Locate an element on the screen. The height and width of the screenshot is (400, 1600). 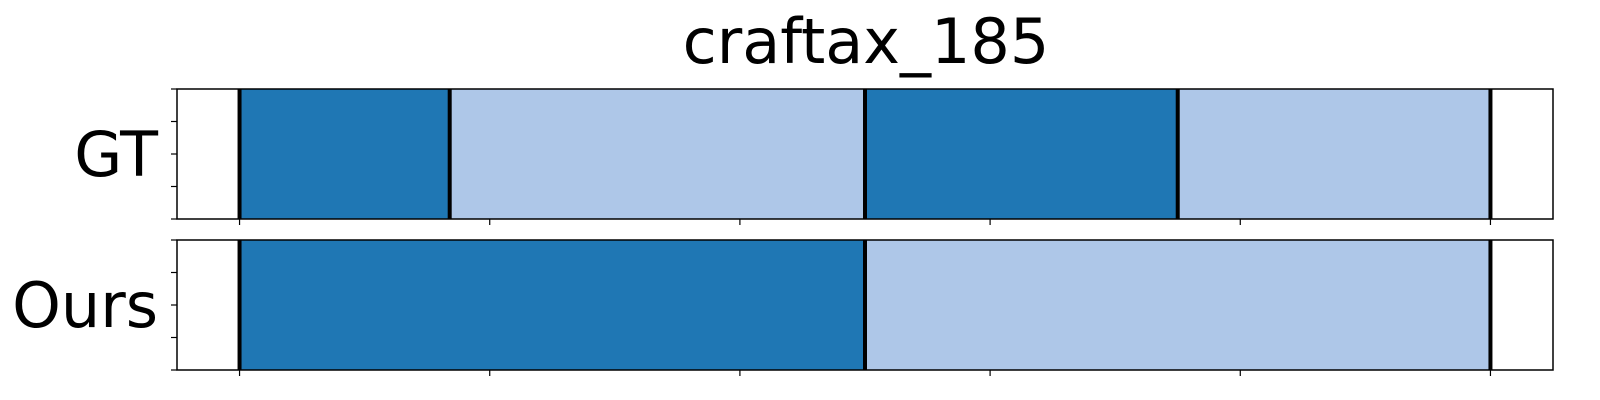
row-label-ours: Ours is located at coordinates (85, 305).